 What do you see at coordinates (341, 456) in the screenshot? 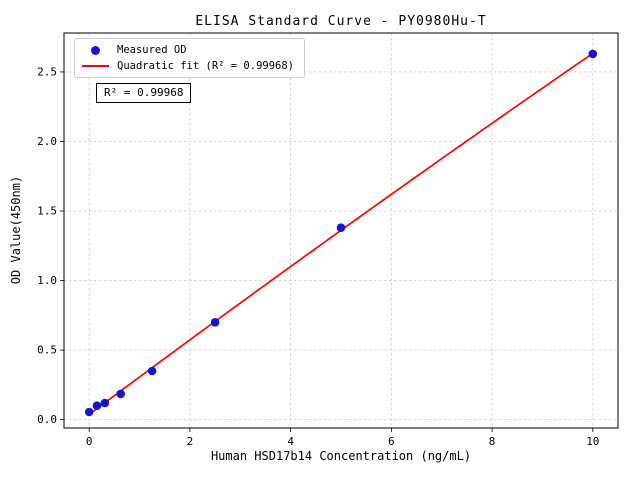
I see `x-axis-label: Human HSD17b14 Concentration (ng/mL)` at bounding box center [341, 456].